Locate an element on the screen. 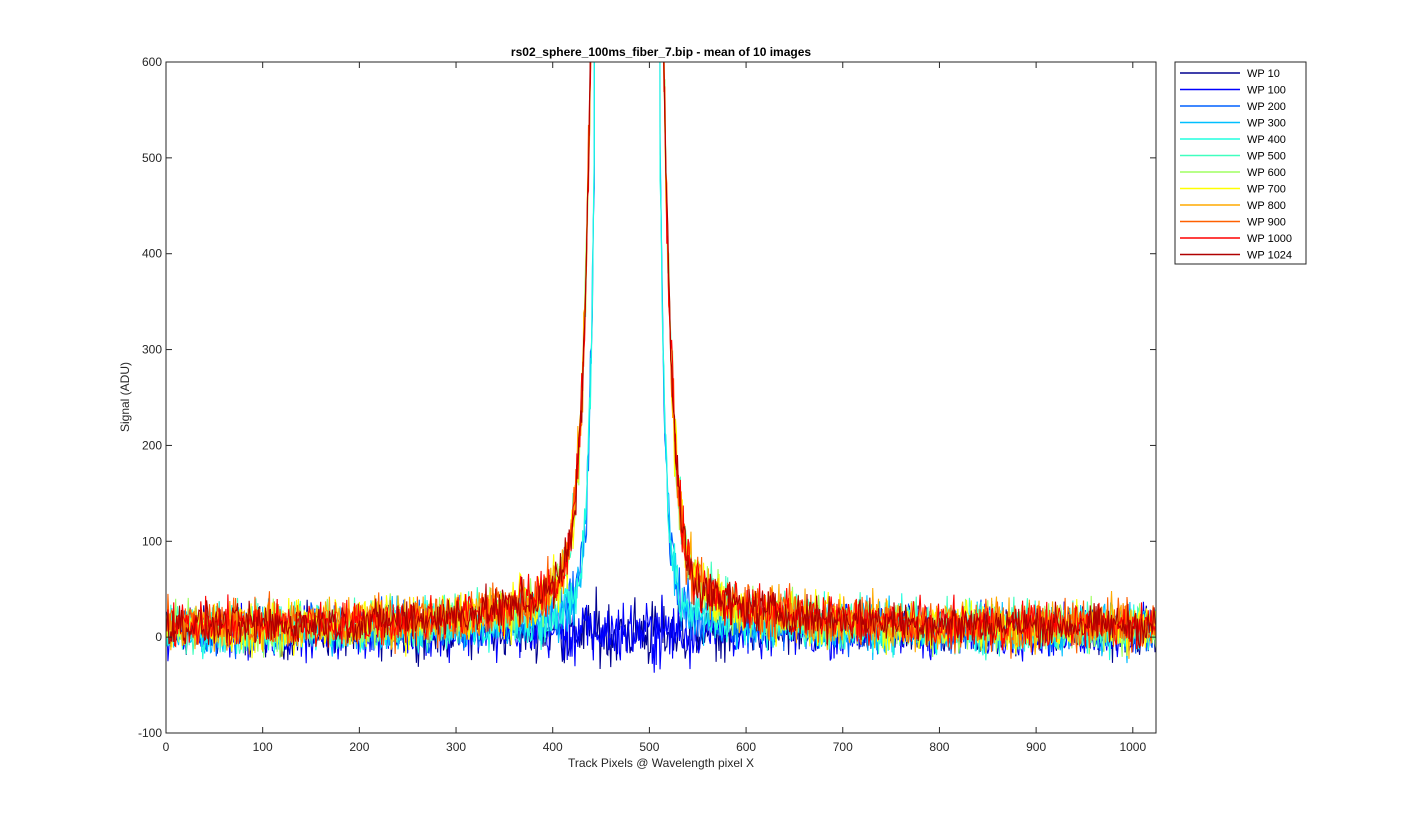 This screenshot has height=825, width=1425. legend-box is located at coordinates (1240, 163).